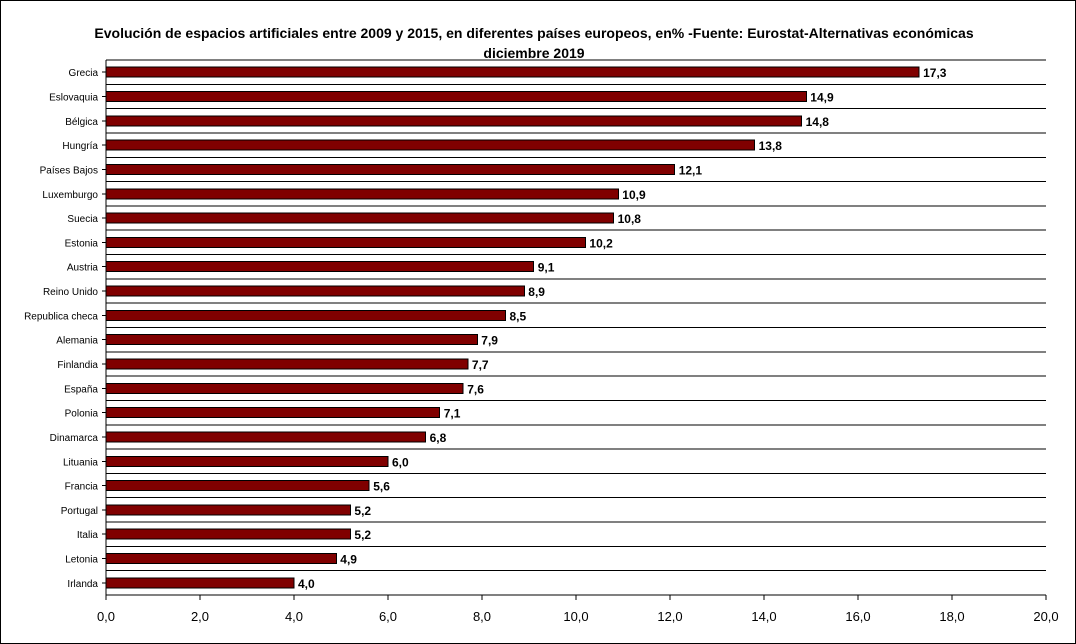 The image size is (1076, 644). Describe the element at coordinates (77, 341) in the screenshot. I see `category-label: Alemania` at that location.